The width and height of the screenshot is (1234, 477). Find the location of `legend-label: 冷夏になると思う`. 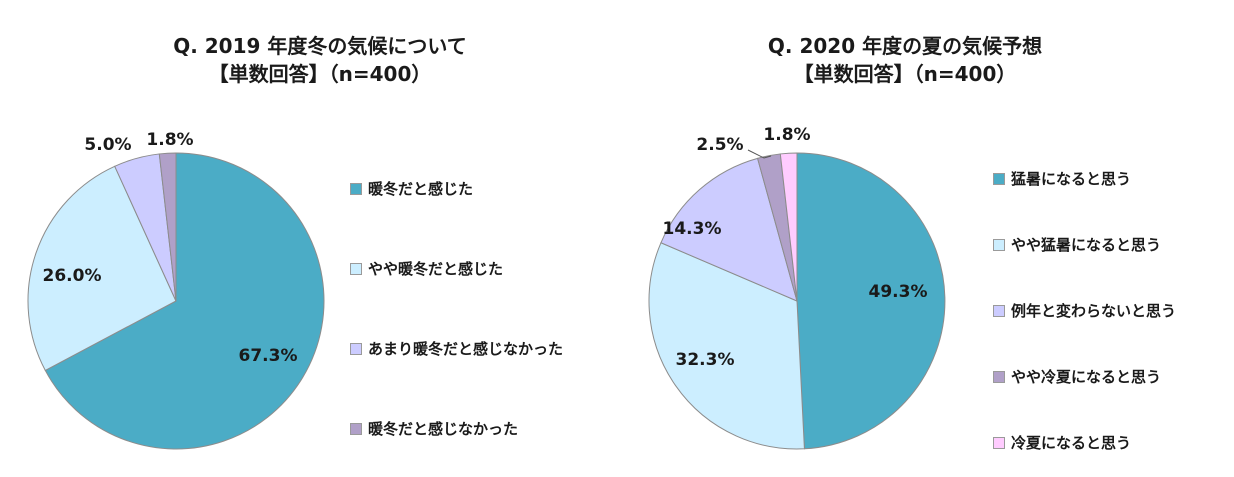

legend-label: 冷夏になると思う is located at coordinates (1071, 443).